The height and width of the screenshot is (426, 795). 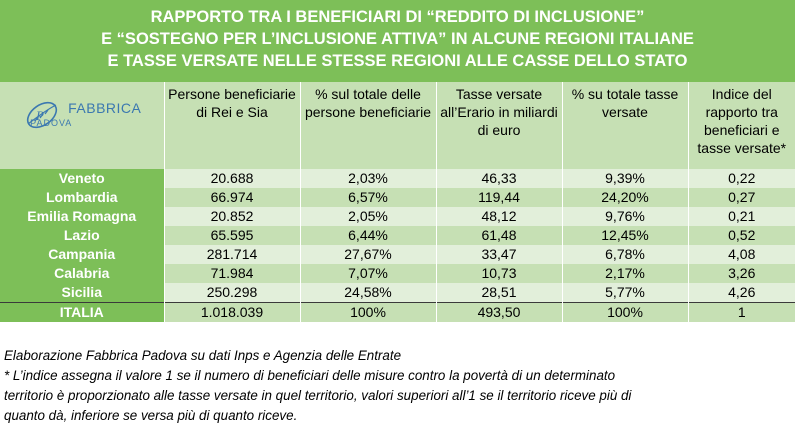 What do you see at coordinates (82, 293) in the screenshot?
I see `region-name: Sicilia` at bounding box center [82, 293].